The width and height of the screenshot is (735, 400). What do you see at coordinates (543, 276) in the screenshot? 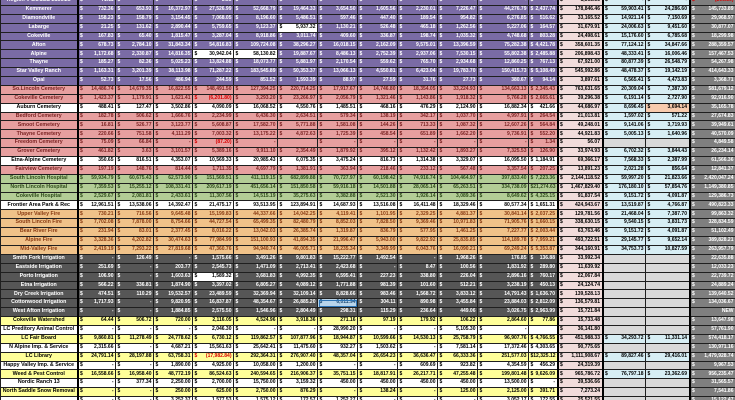
I see `value-cell: $760.17` at bounding box center [543, 276].